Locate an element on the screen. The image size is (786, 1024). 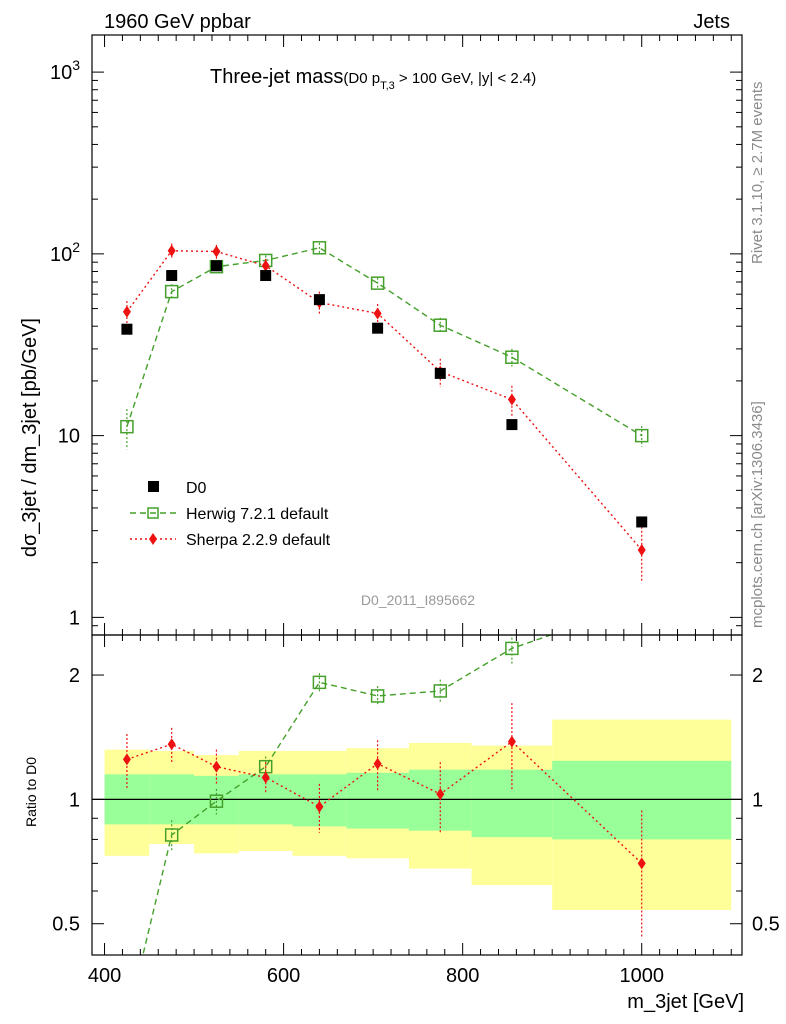
y-tick-label: 10² is located at coordinates (65, 252).